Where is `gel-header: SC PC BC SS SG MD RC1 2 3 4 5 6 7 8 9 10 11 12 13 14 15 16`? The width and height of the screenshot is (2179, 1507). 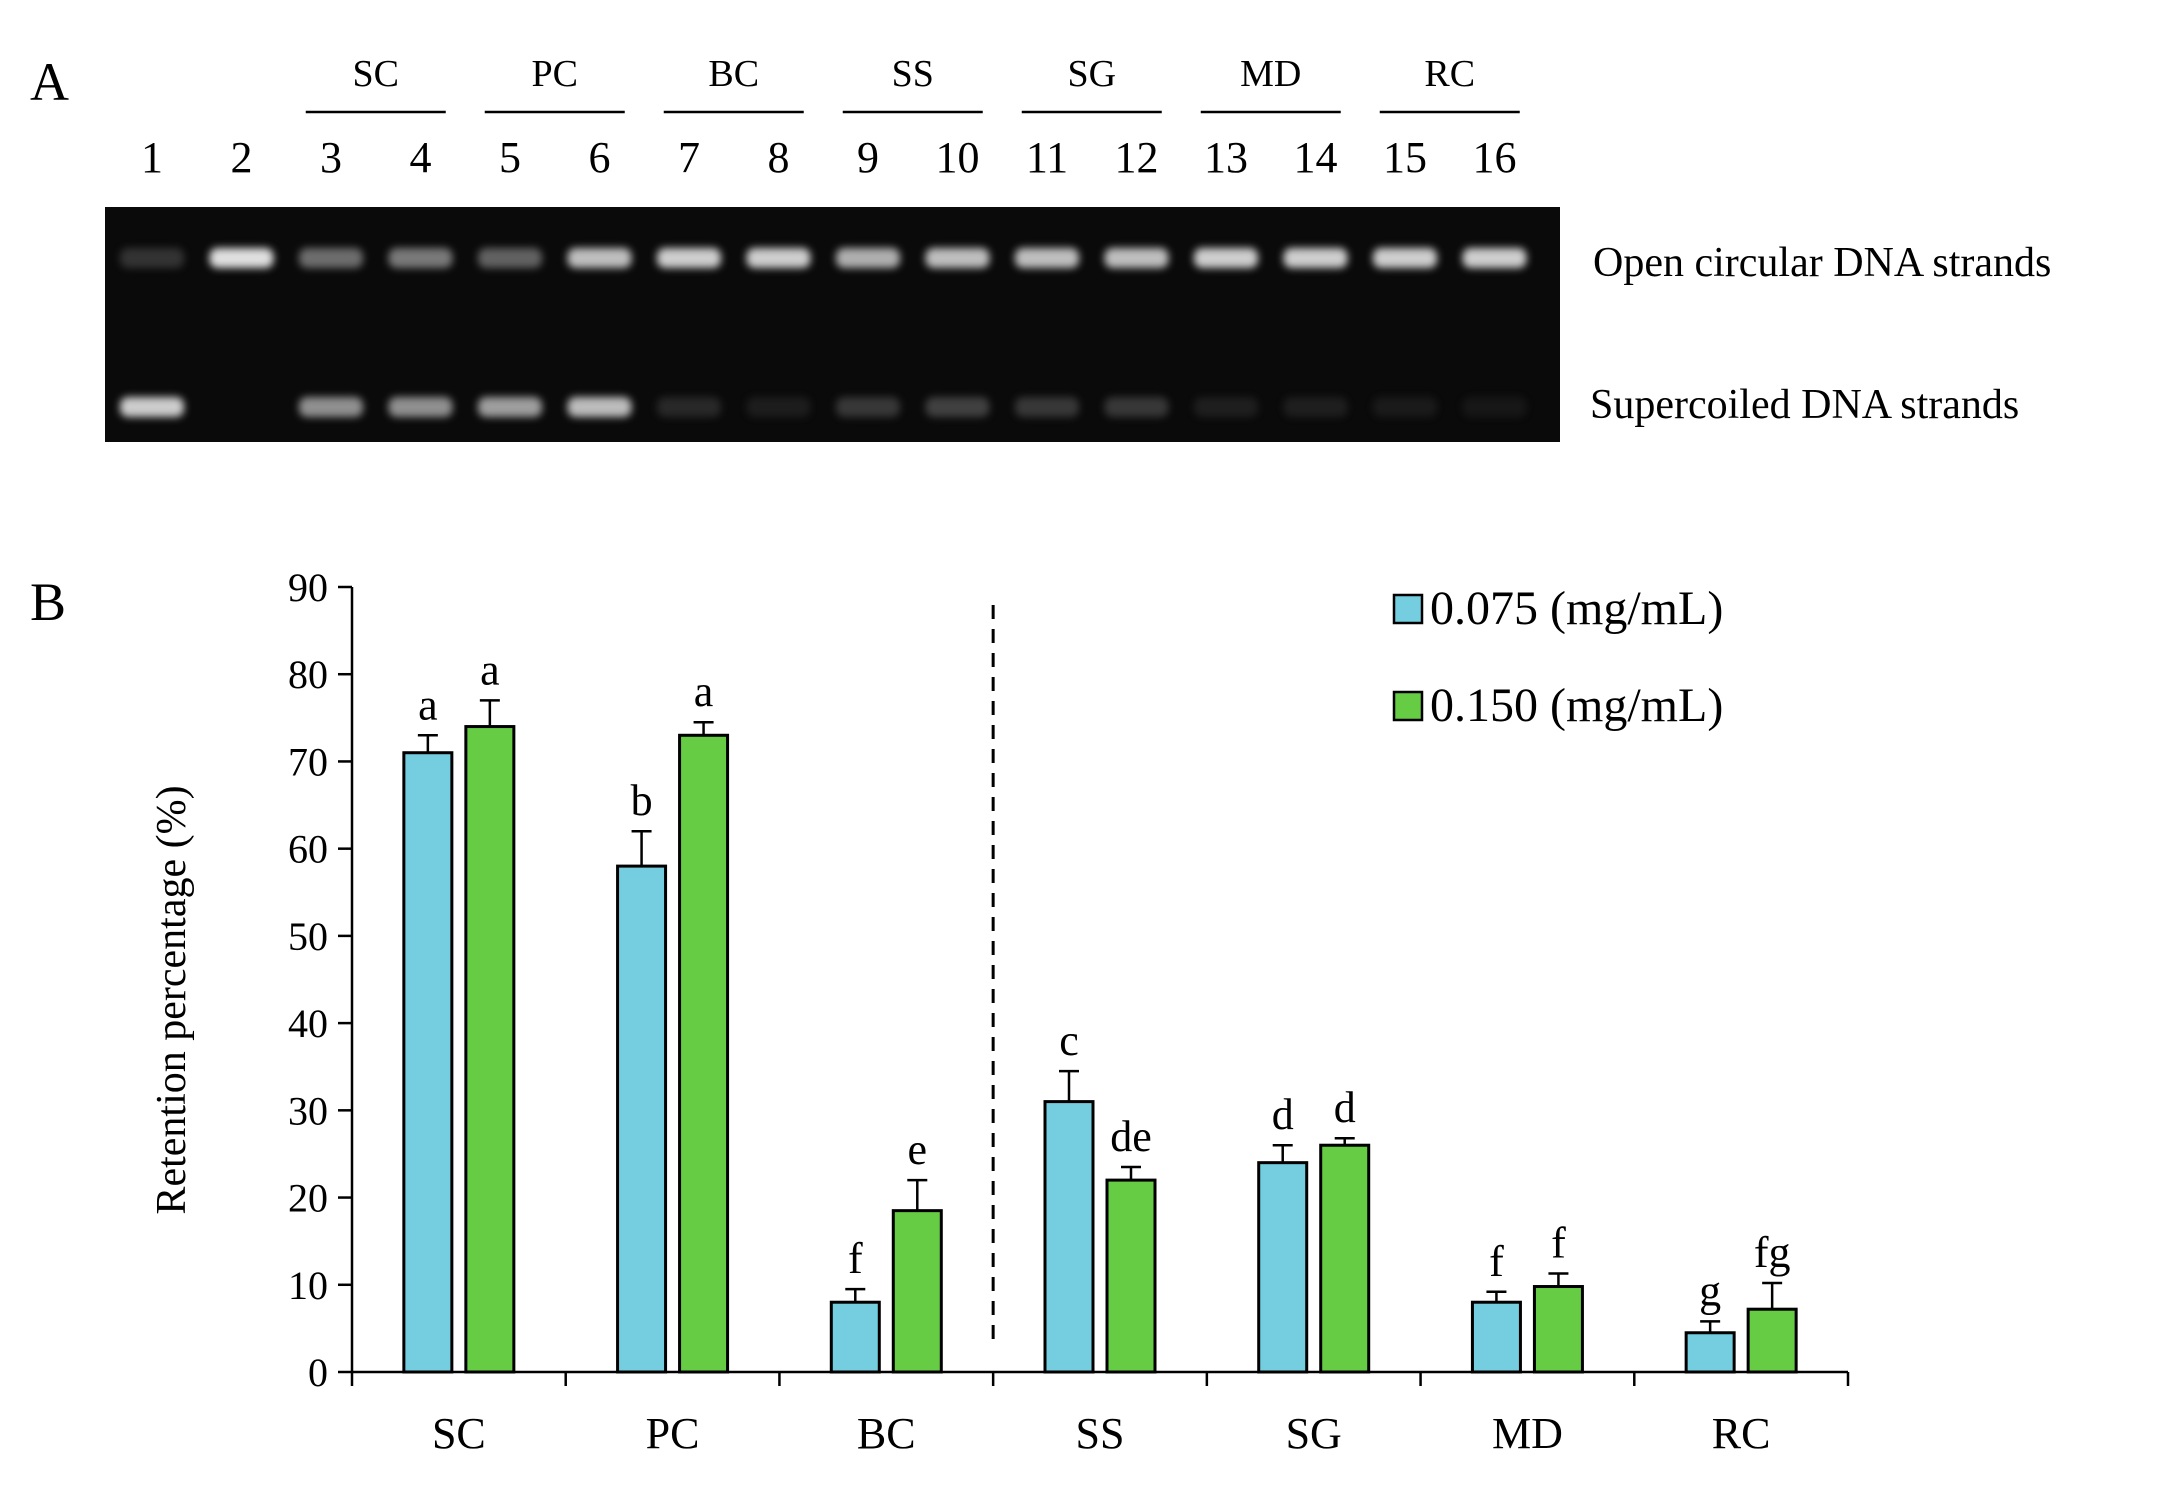 gel-header: SC PC BC SS SG MD RC1 2 3 4 5 6 7 8 9 10 11 12 13 14 15 16 is located at coordinates (830, 117).